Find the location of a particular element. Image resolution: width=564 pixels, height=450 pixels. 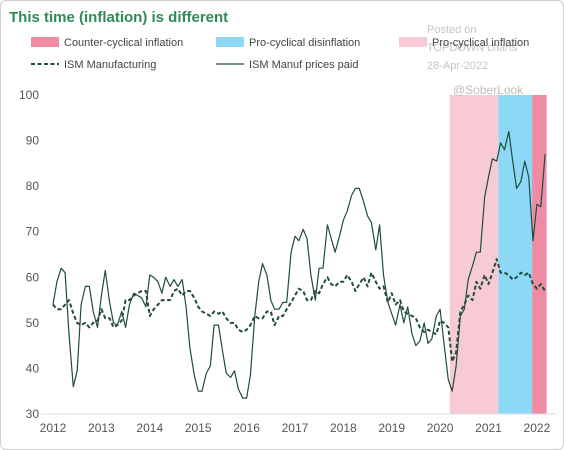

x-tick-label: 2012 is located at coordinates (53, 428).